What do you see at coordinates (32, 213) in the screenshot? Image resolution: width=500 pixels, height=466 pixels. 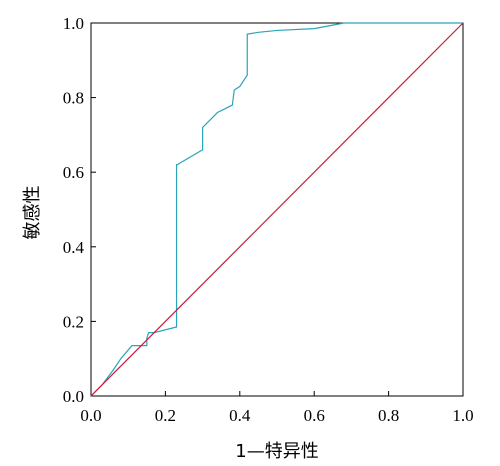 I see `y-axis-label: 敏感性` at bounding box center [32, 213].